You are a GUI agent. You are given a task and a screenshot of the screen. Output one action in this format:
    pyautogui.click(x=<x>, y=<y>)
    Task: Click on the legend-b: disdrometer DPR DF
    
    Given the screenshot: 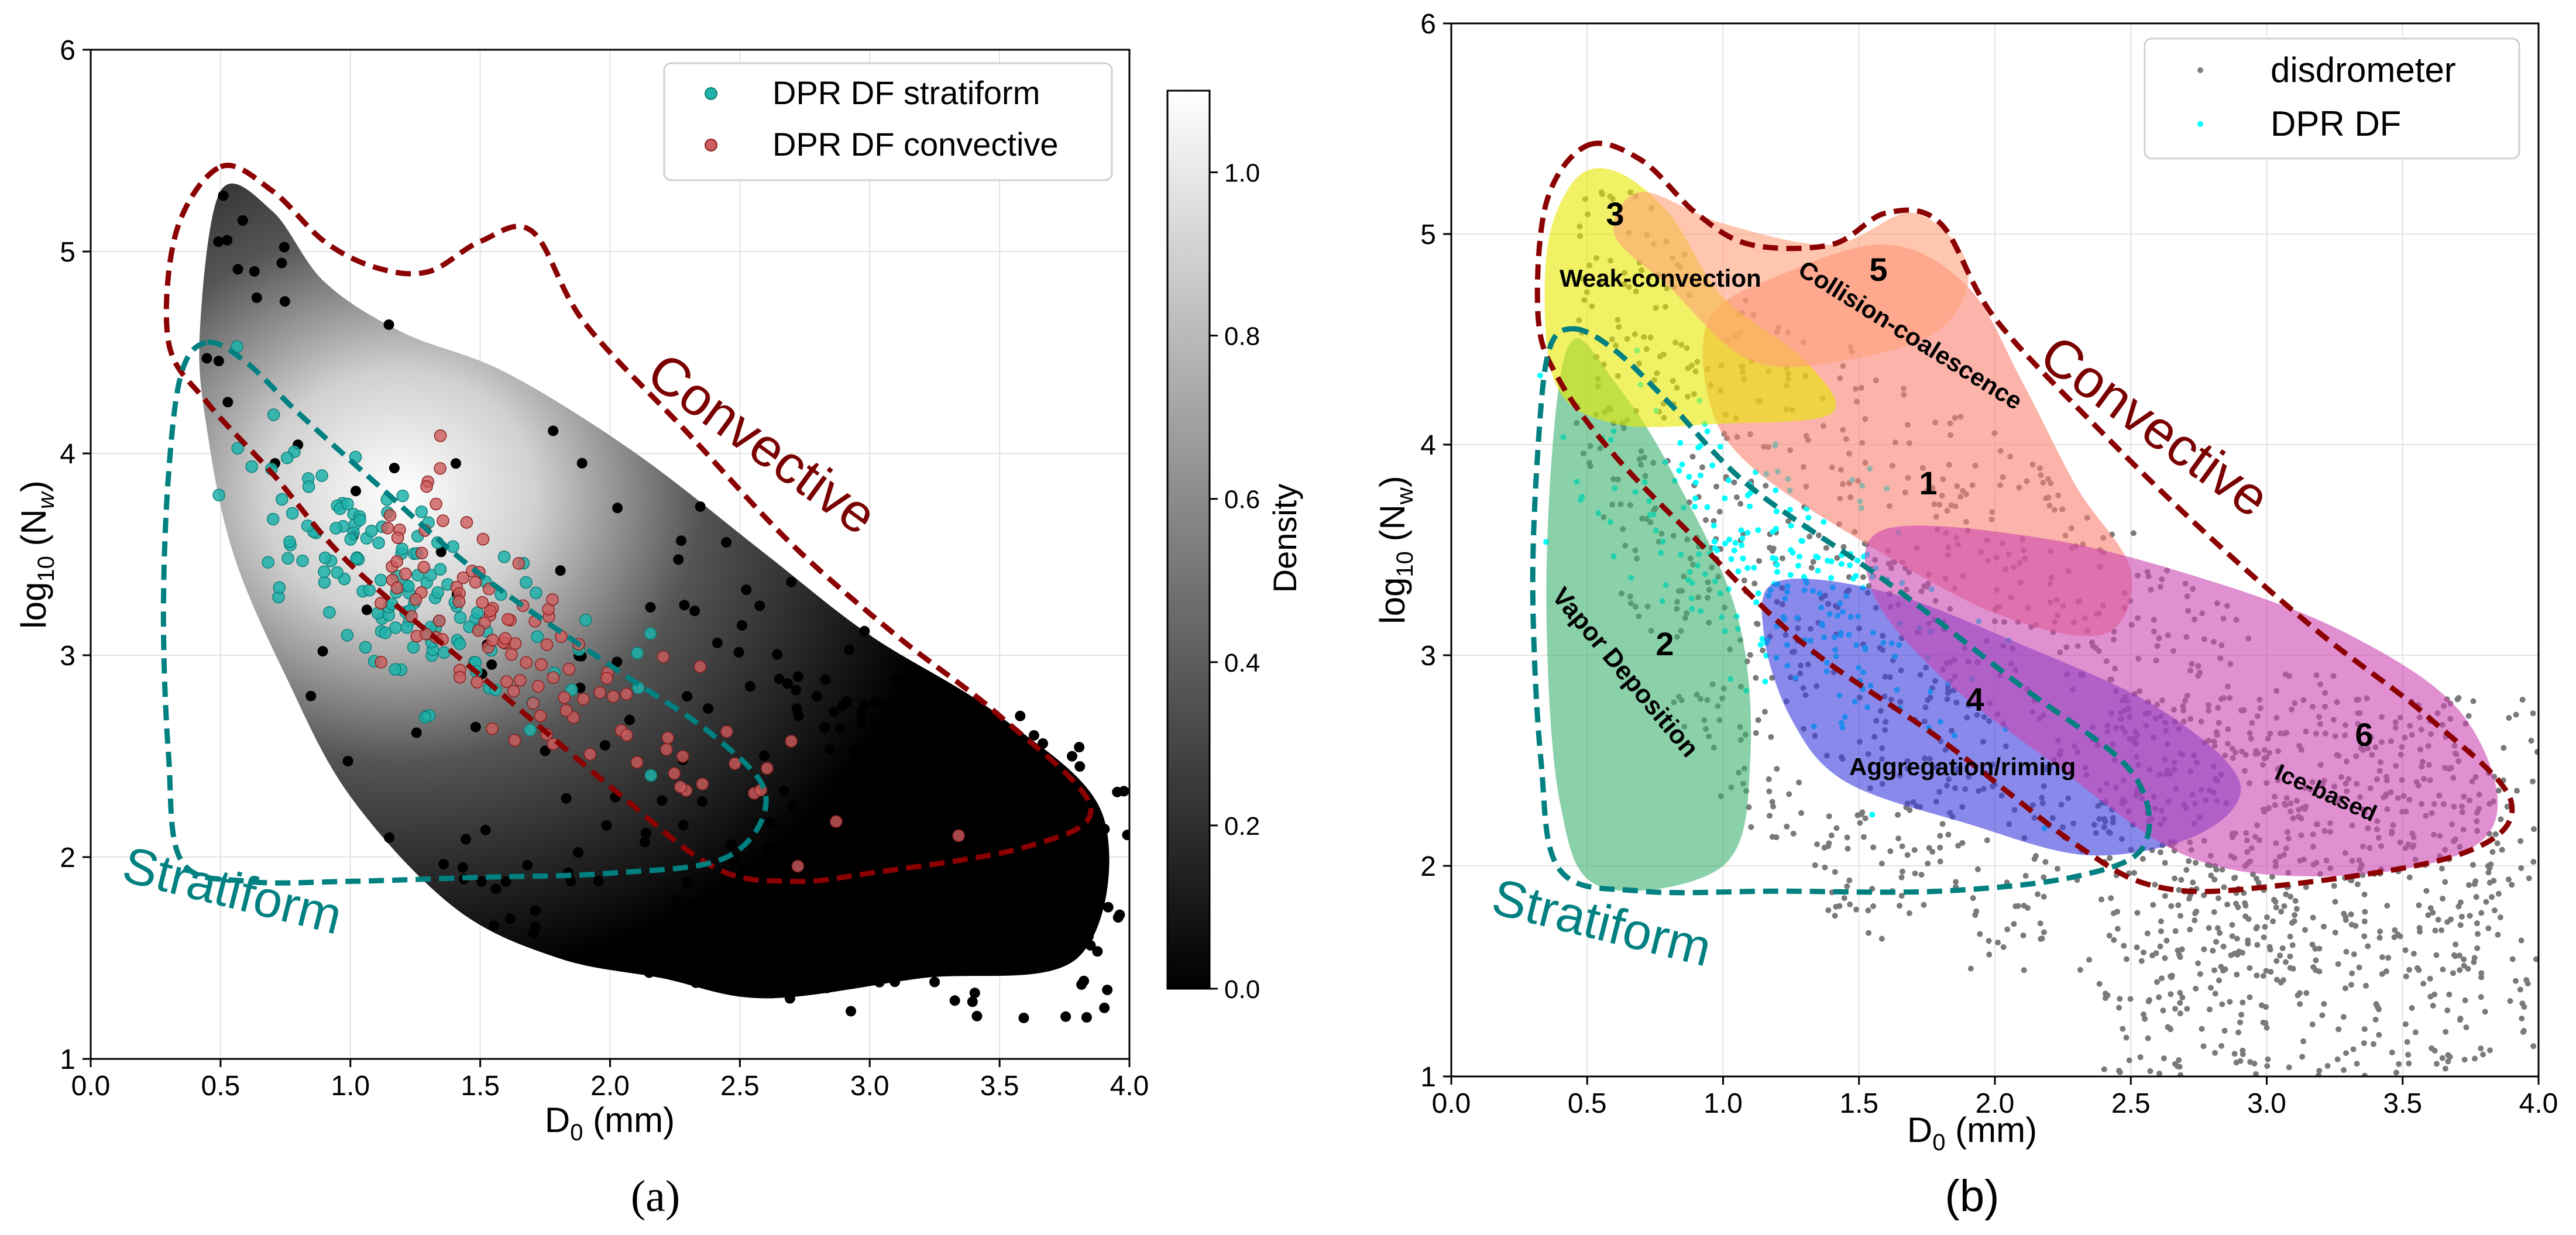 What is the action you would take?
    pyautogui.click(x=2332, y=98)
    